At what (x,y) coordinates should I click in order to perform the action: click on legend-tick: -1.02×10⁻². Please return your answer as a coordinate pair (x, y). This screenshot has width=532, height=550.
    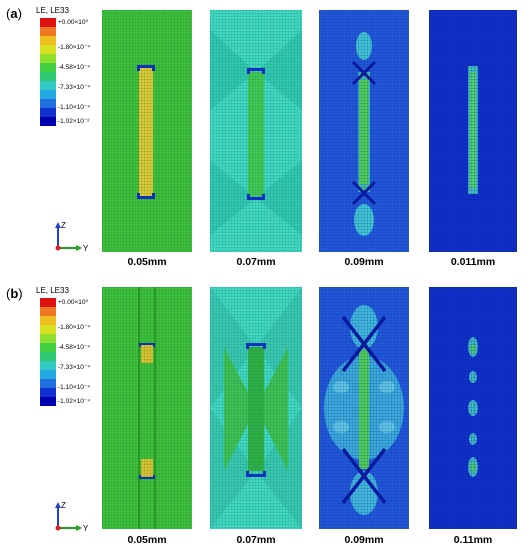
    Looking at the image, I should click on (74, 121).